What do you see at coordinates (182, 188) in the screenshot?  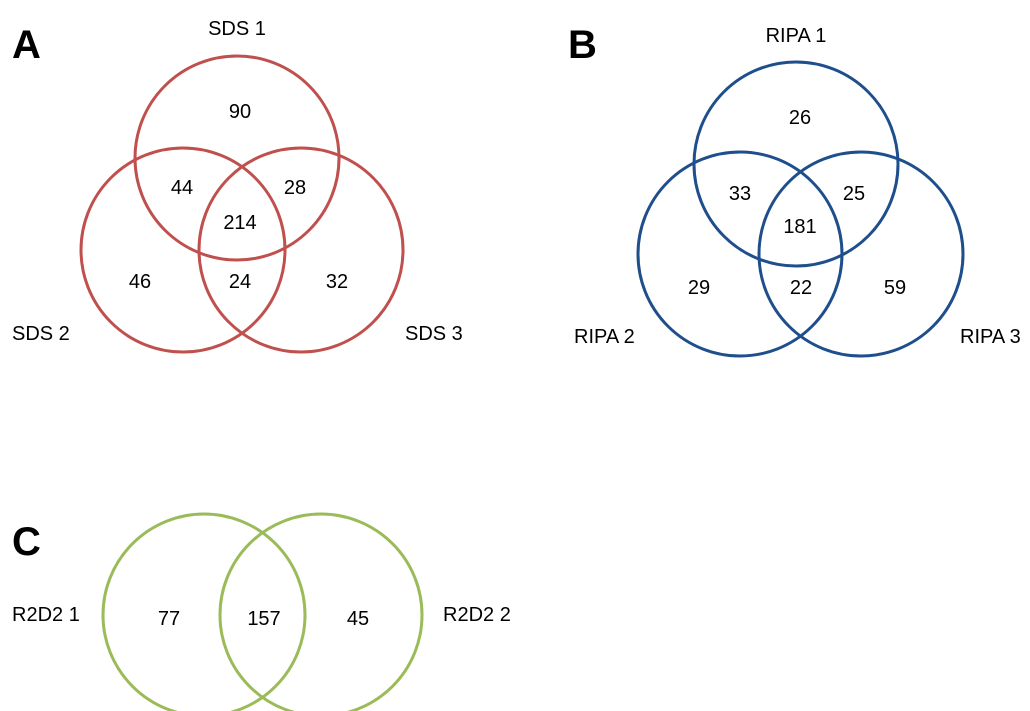 I see `count-sds-1-2: 44` at bounding box center [182, 188].